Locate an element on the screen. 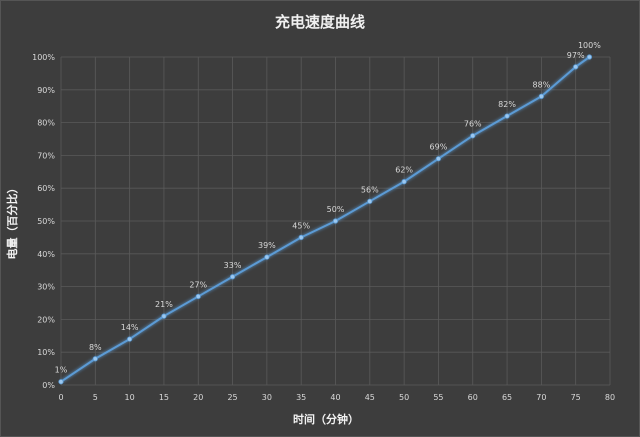 The height and width of the screenshot is (437, 640). data-label: 50% is located at coordinates (336, 209).